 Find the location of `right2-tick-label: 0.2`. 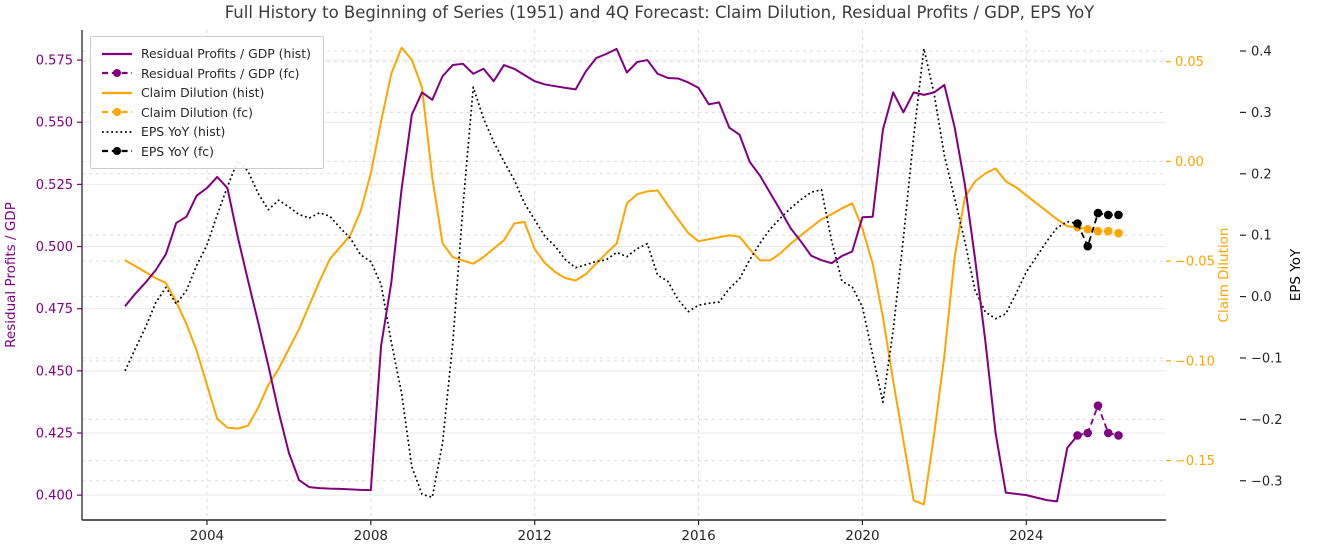

right2-tick-label: 0.2 is located at coordinates (1261, 174).